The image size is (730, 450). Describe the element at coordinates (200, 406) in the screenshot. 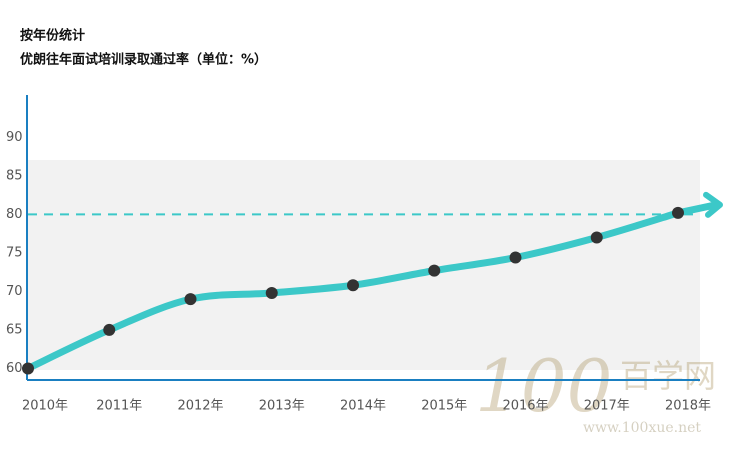

I see `x-tick-label: 2012年` at that location.